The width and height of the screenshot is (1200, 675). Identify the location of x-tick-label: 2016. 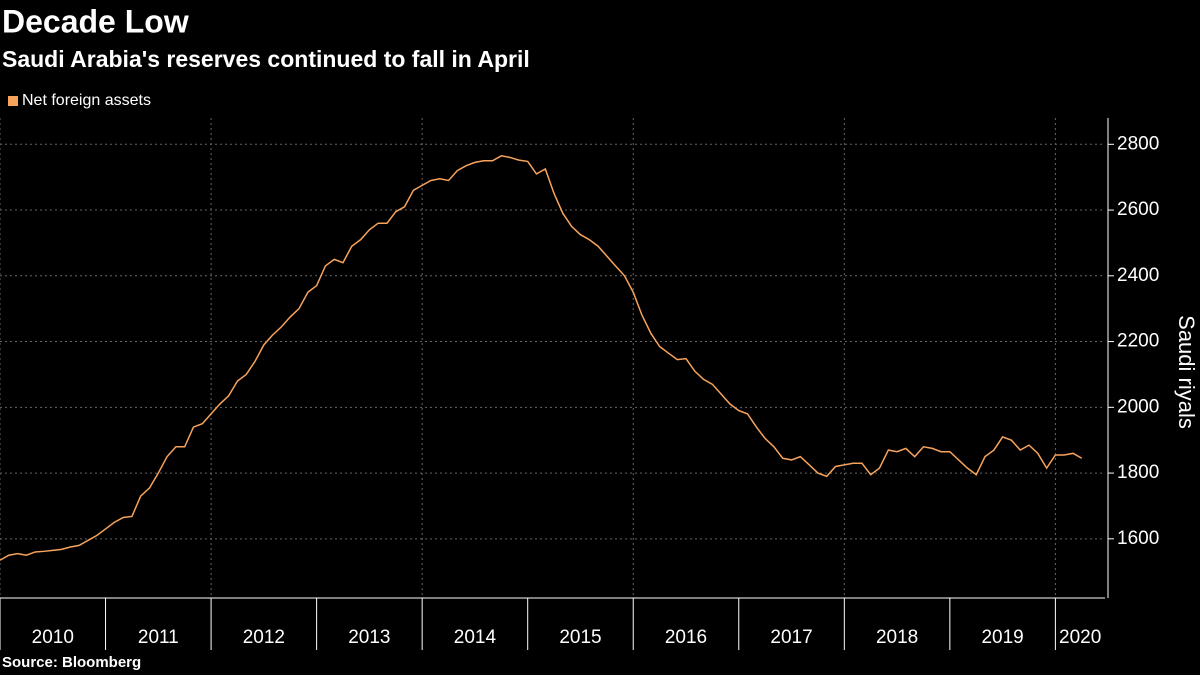
(686, 637).